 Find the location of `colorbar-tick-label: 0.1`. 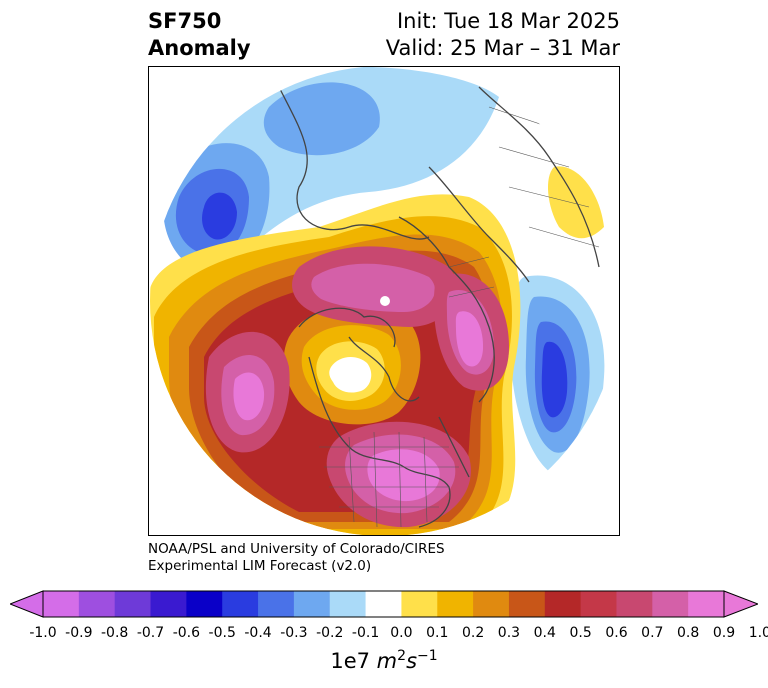

colorbar-tick-label: 0.1 is located at coordinates (437, 633).